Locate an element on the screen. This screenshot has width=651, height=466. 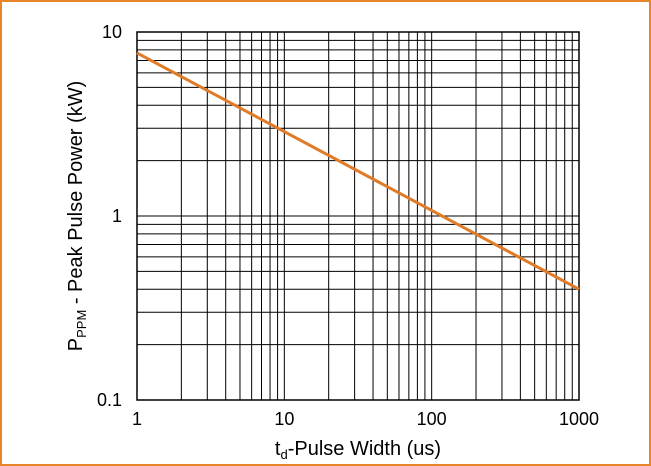
y-tick-labels: 0.1 1 10 is located at coordinates (109, 216).